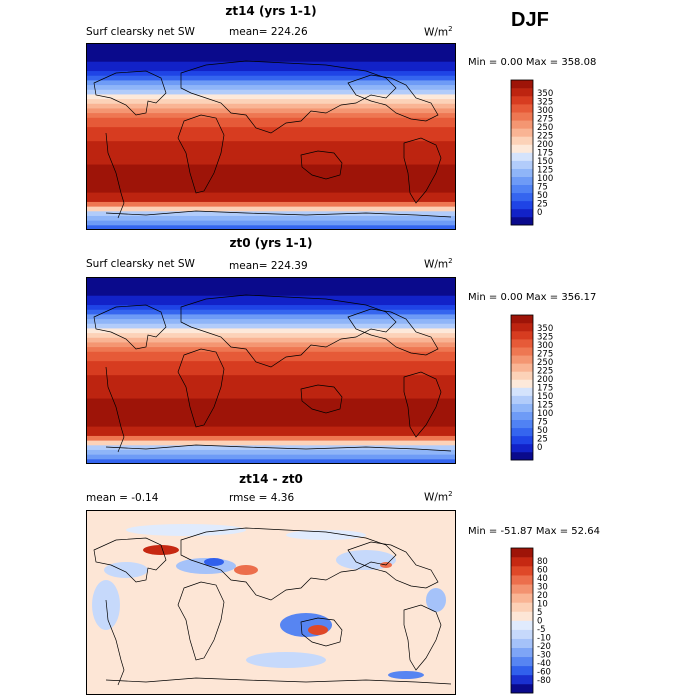  Describe the element at coordinates (271, 602) in the screenshot. I see `panel-3-map` at that location.